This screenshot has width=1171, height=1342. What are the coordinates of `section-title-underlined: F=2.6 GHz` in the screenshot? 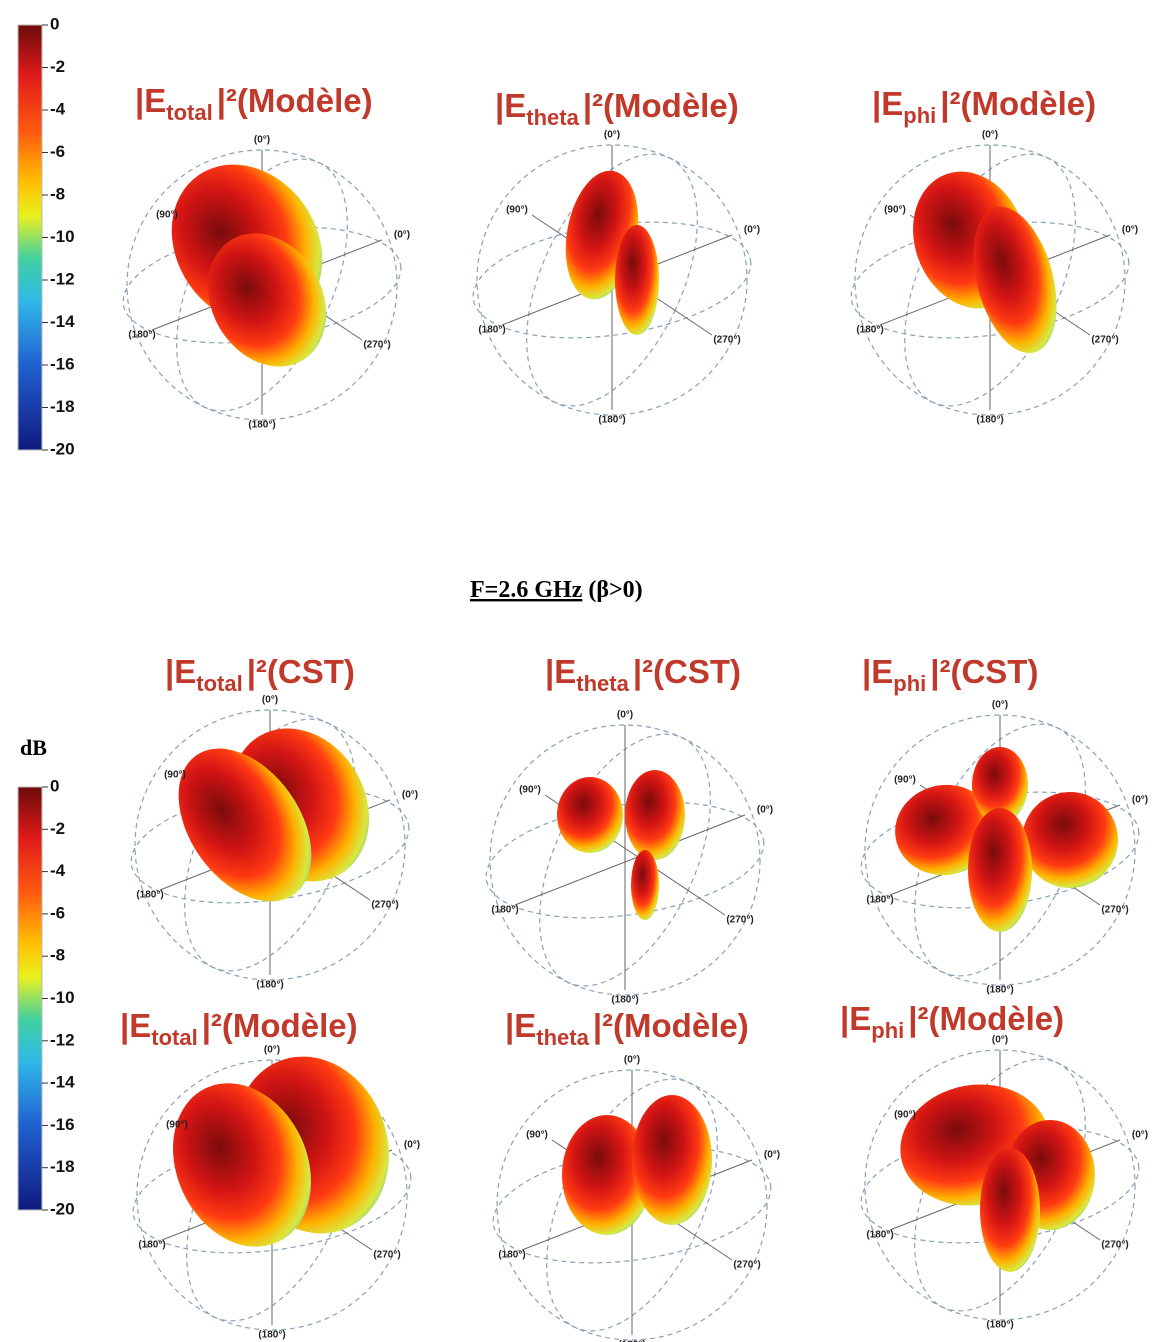 It's located at (526, 590).